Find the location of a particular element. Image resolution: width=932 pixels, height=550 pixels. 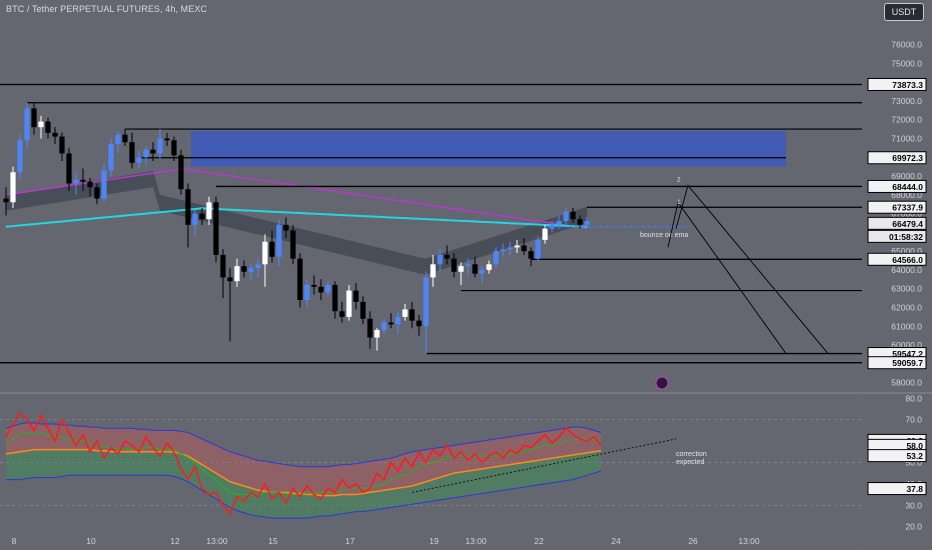

wave-label-2: 2 is located at coordinates (679, 180).